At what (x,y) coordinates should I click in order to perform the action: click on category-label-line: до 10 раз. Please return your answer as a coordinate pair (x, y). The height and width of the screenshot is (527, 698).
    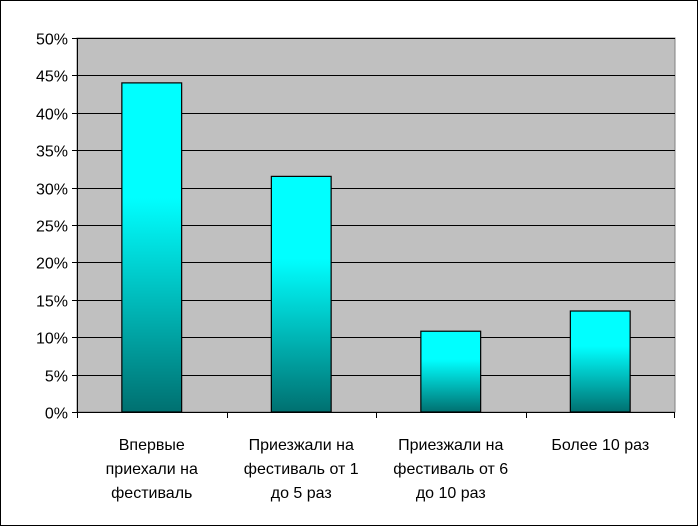
    Looking at the image, I should click on (451, 493).